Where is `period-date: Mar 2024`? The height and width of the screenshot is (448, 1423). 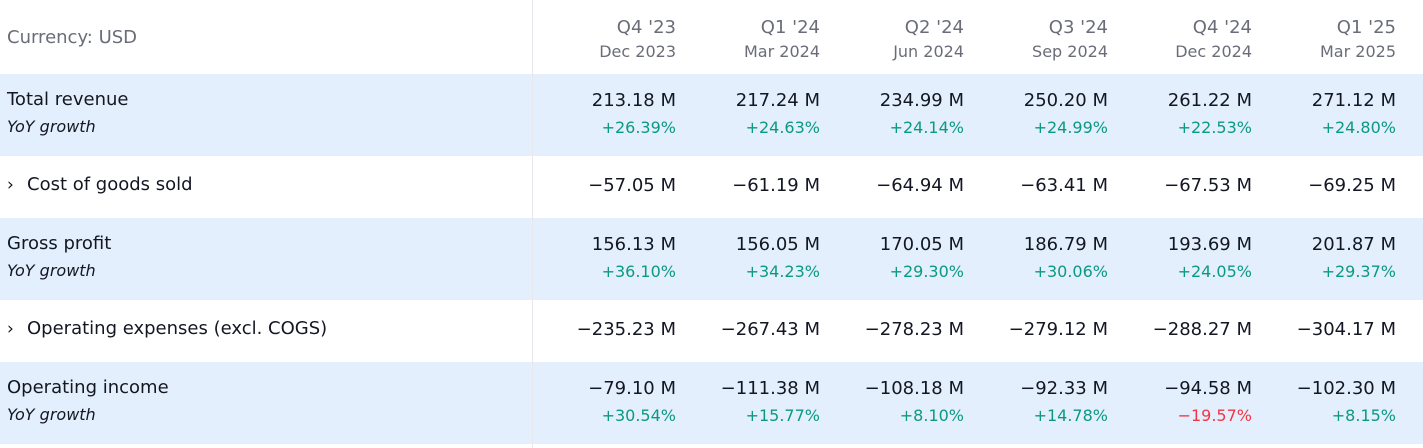 period-date: Mar 2024 is located at coordinates (782, 51).